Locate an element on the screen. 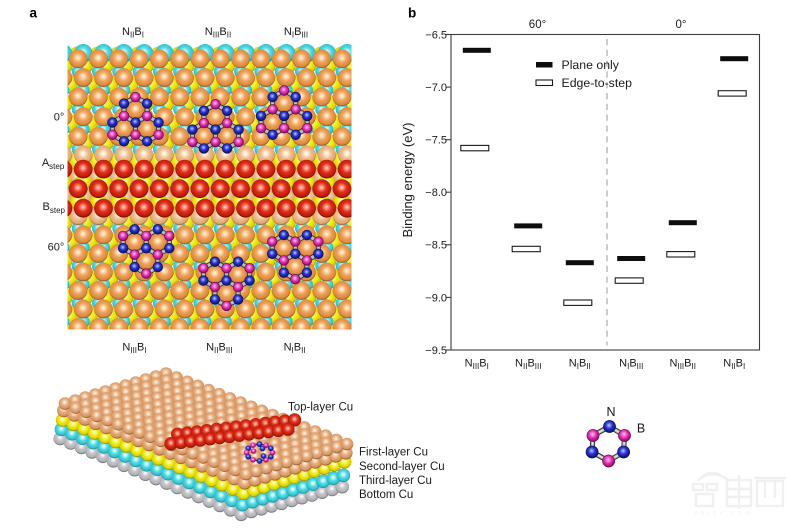  svg-text: Bottom Cu is located at coordinates (386, 495).